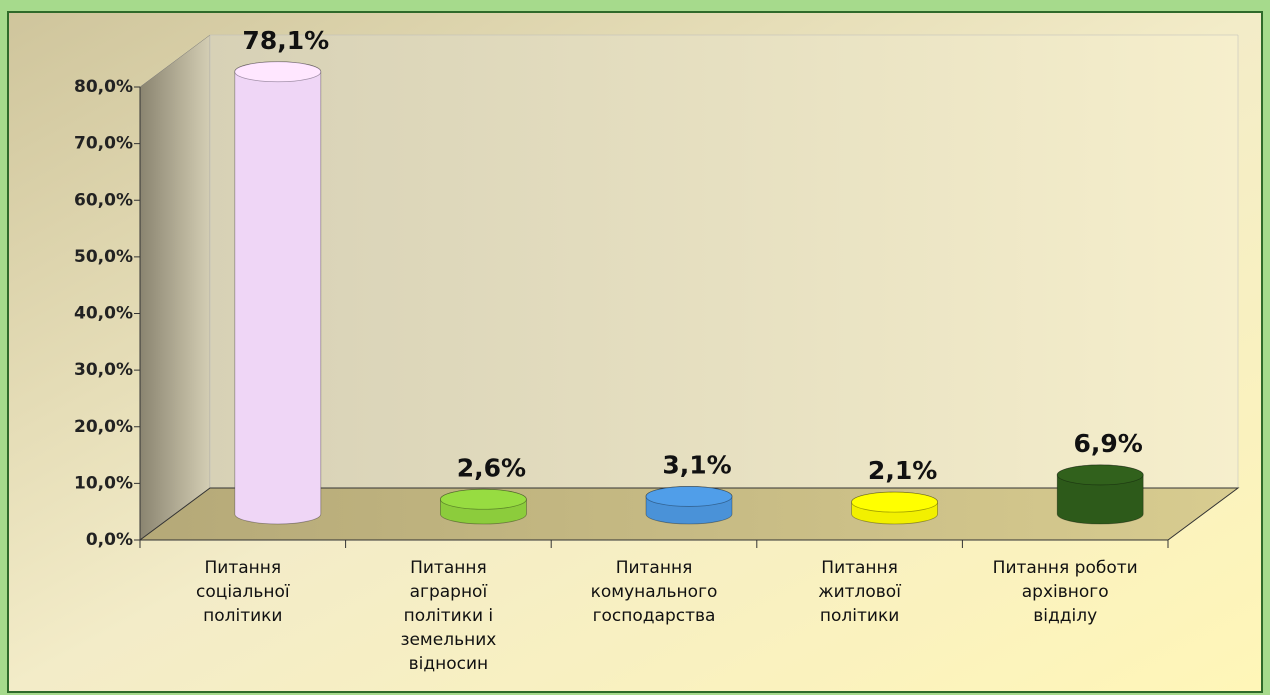  What do you see at coordinates (654, 592) in the screenshot?
I see `x-tick-label: Питання комунального господарства` at bounding box center [654, 592].